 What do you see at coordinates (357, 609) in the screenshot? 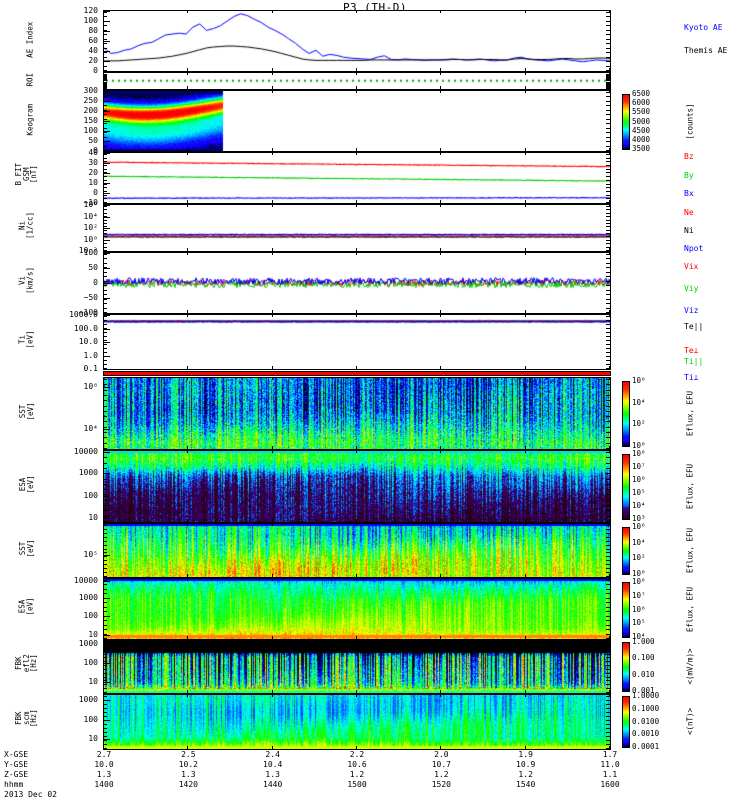
I see `panel-esa-i` at bounding box center [357, 609].